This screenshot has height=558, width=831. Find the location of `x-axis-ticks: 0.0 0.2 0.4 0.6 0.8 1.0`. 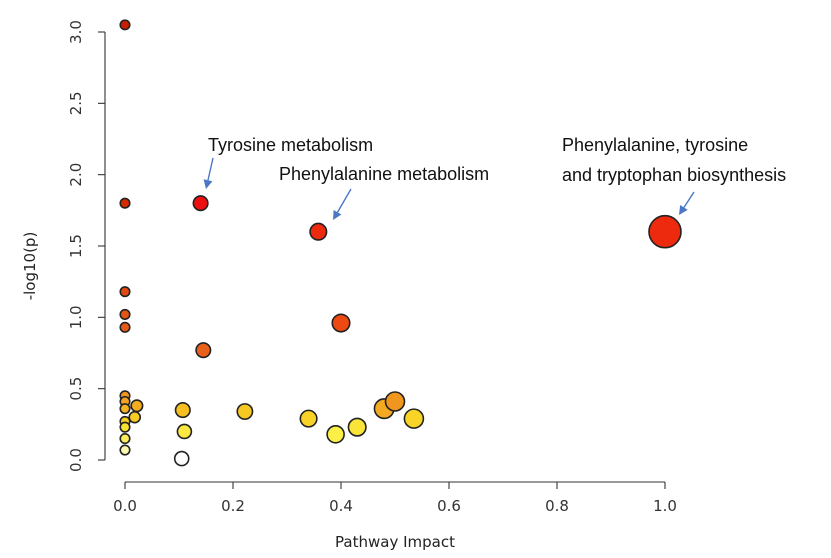

x-axis-ticks: 0.0 0.2 0.4 0.6 0.8 1.0 is located at coordinates (395, 498).